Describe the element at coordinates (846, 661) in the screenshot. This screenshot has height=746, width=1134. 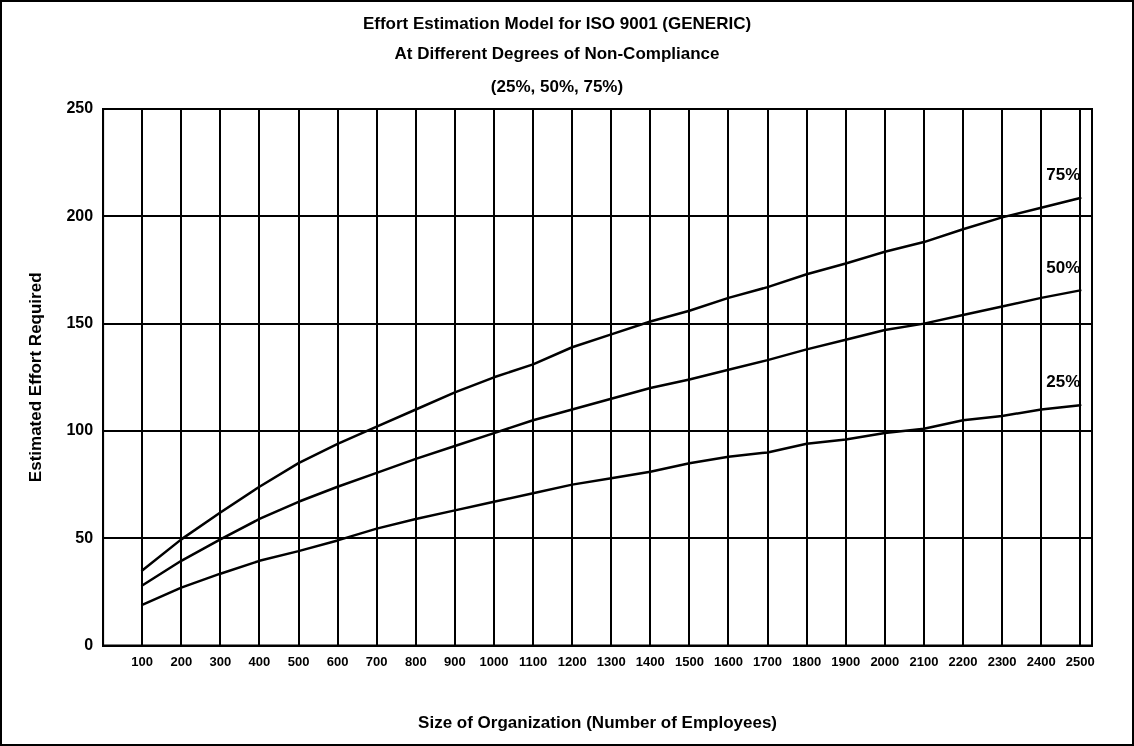
I see `x-tick-label: 1900` at that location.